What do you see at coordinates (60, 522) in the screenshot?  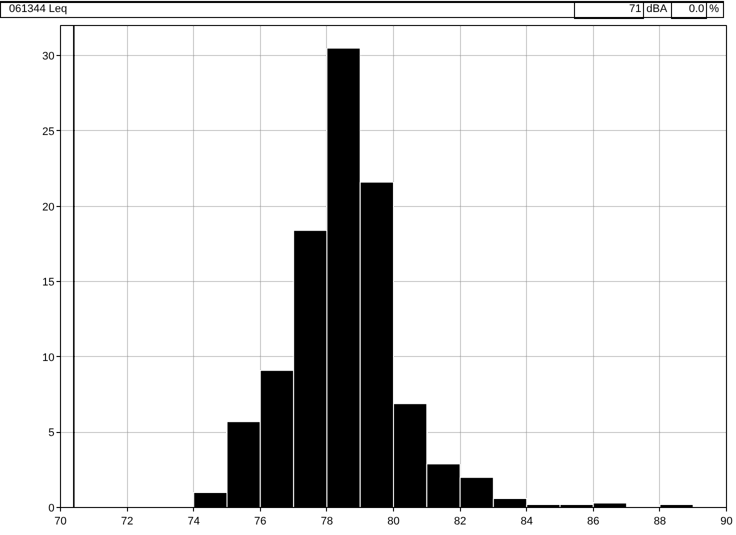 I see `x-tick-label: 70` at bounding box center [60, 522].